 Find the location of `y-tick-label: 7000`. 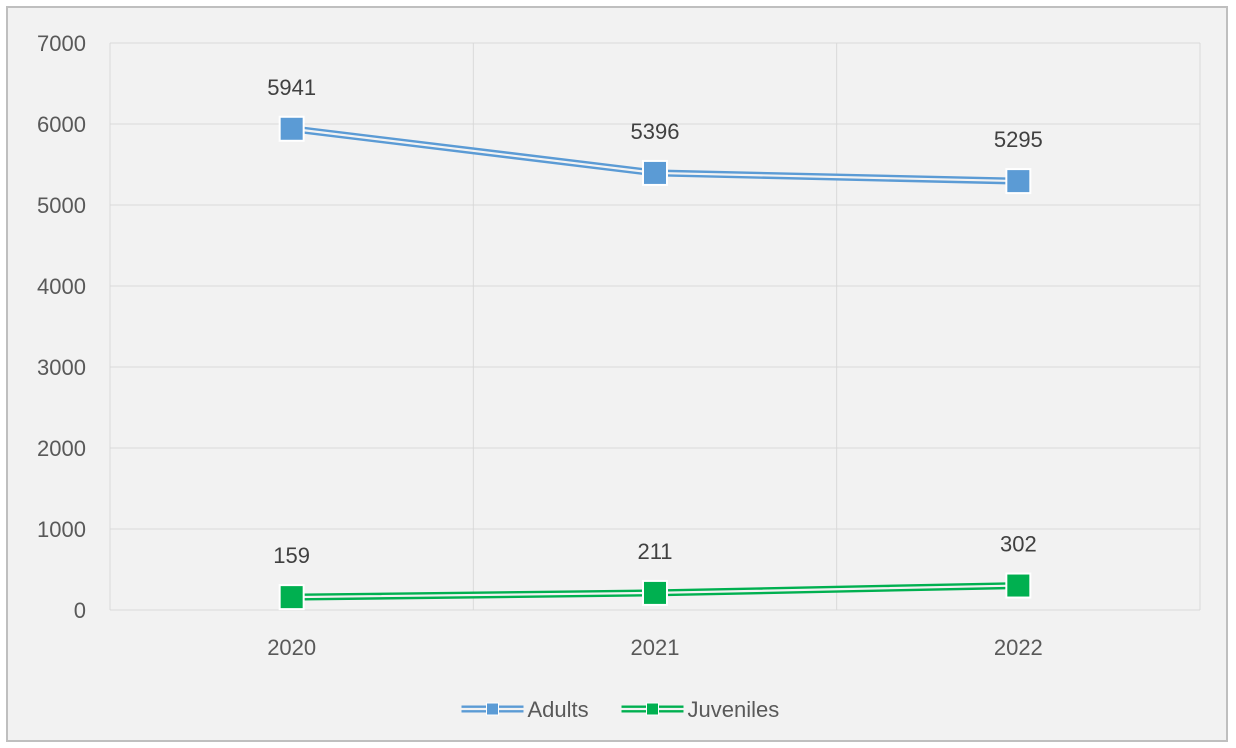

y-tick-label: 7000 is located at coordinates (61, 43).